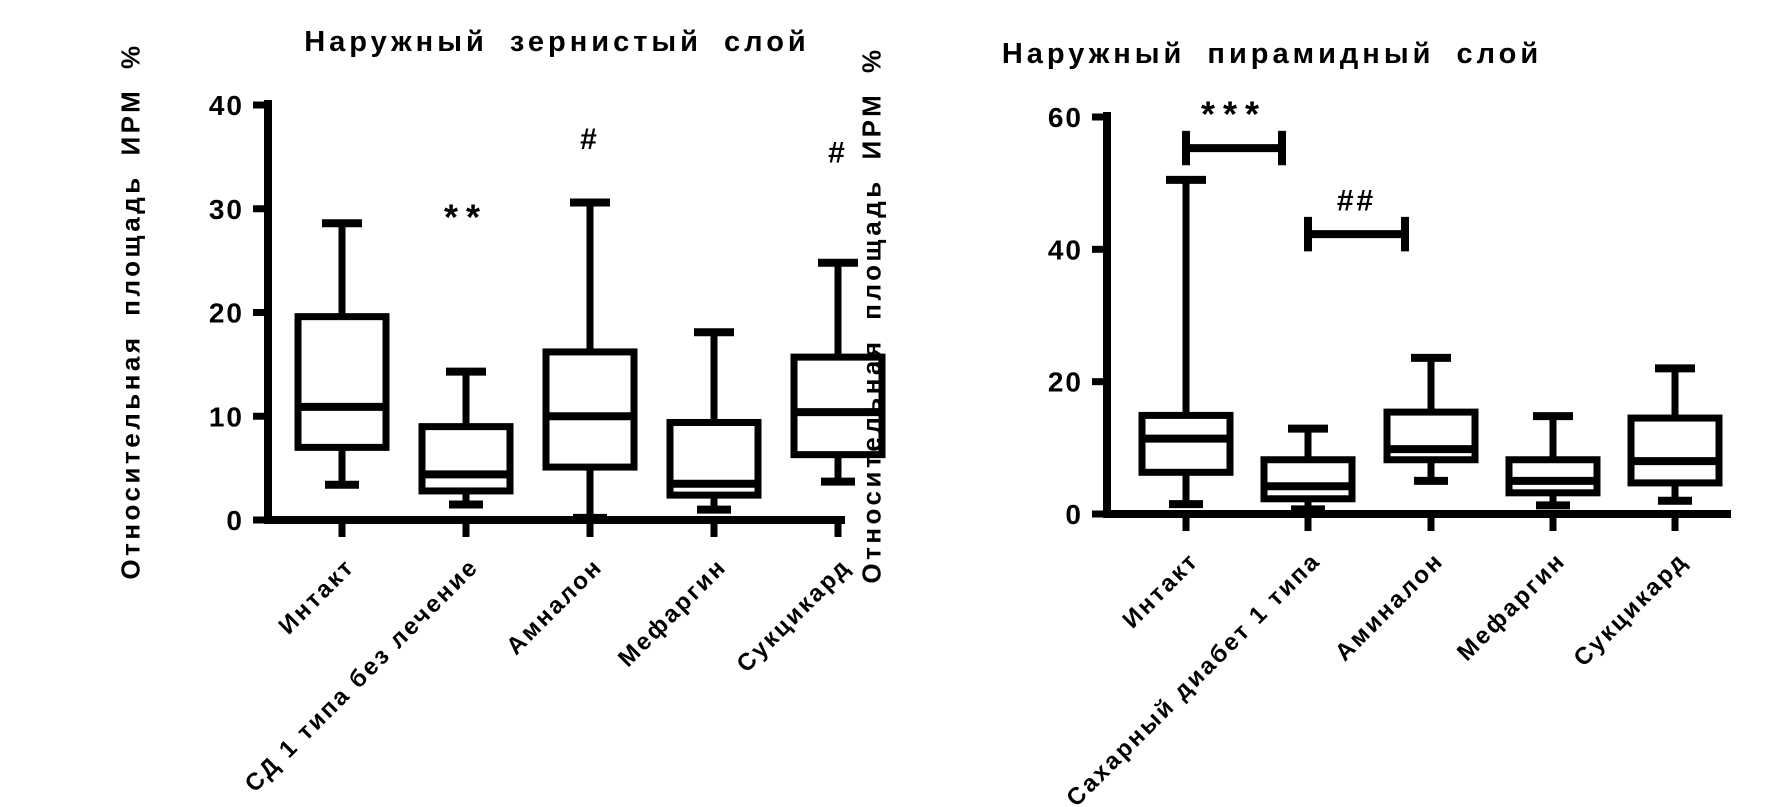 The height and width of the screenshot is (807, 1790). Describe the element at coordinates (362, 675) in the screenshot. I see `category-label: СД 1 типа без лечение` at that location.